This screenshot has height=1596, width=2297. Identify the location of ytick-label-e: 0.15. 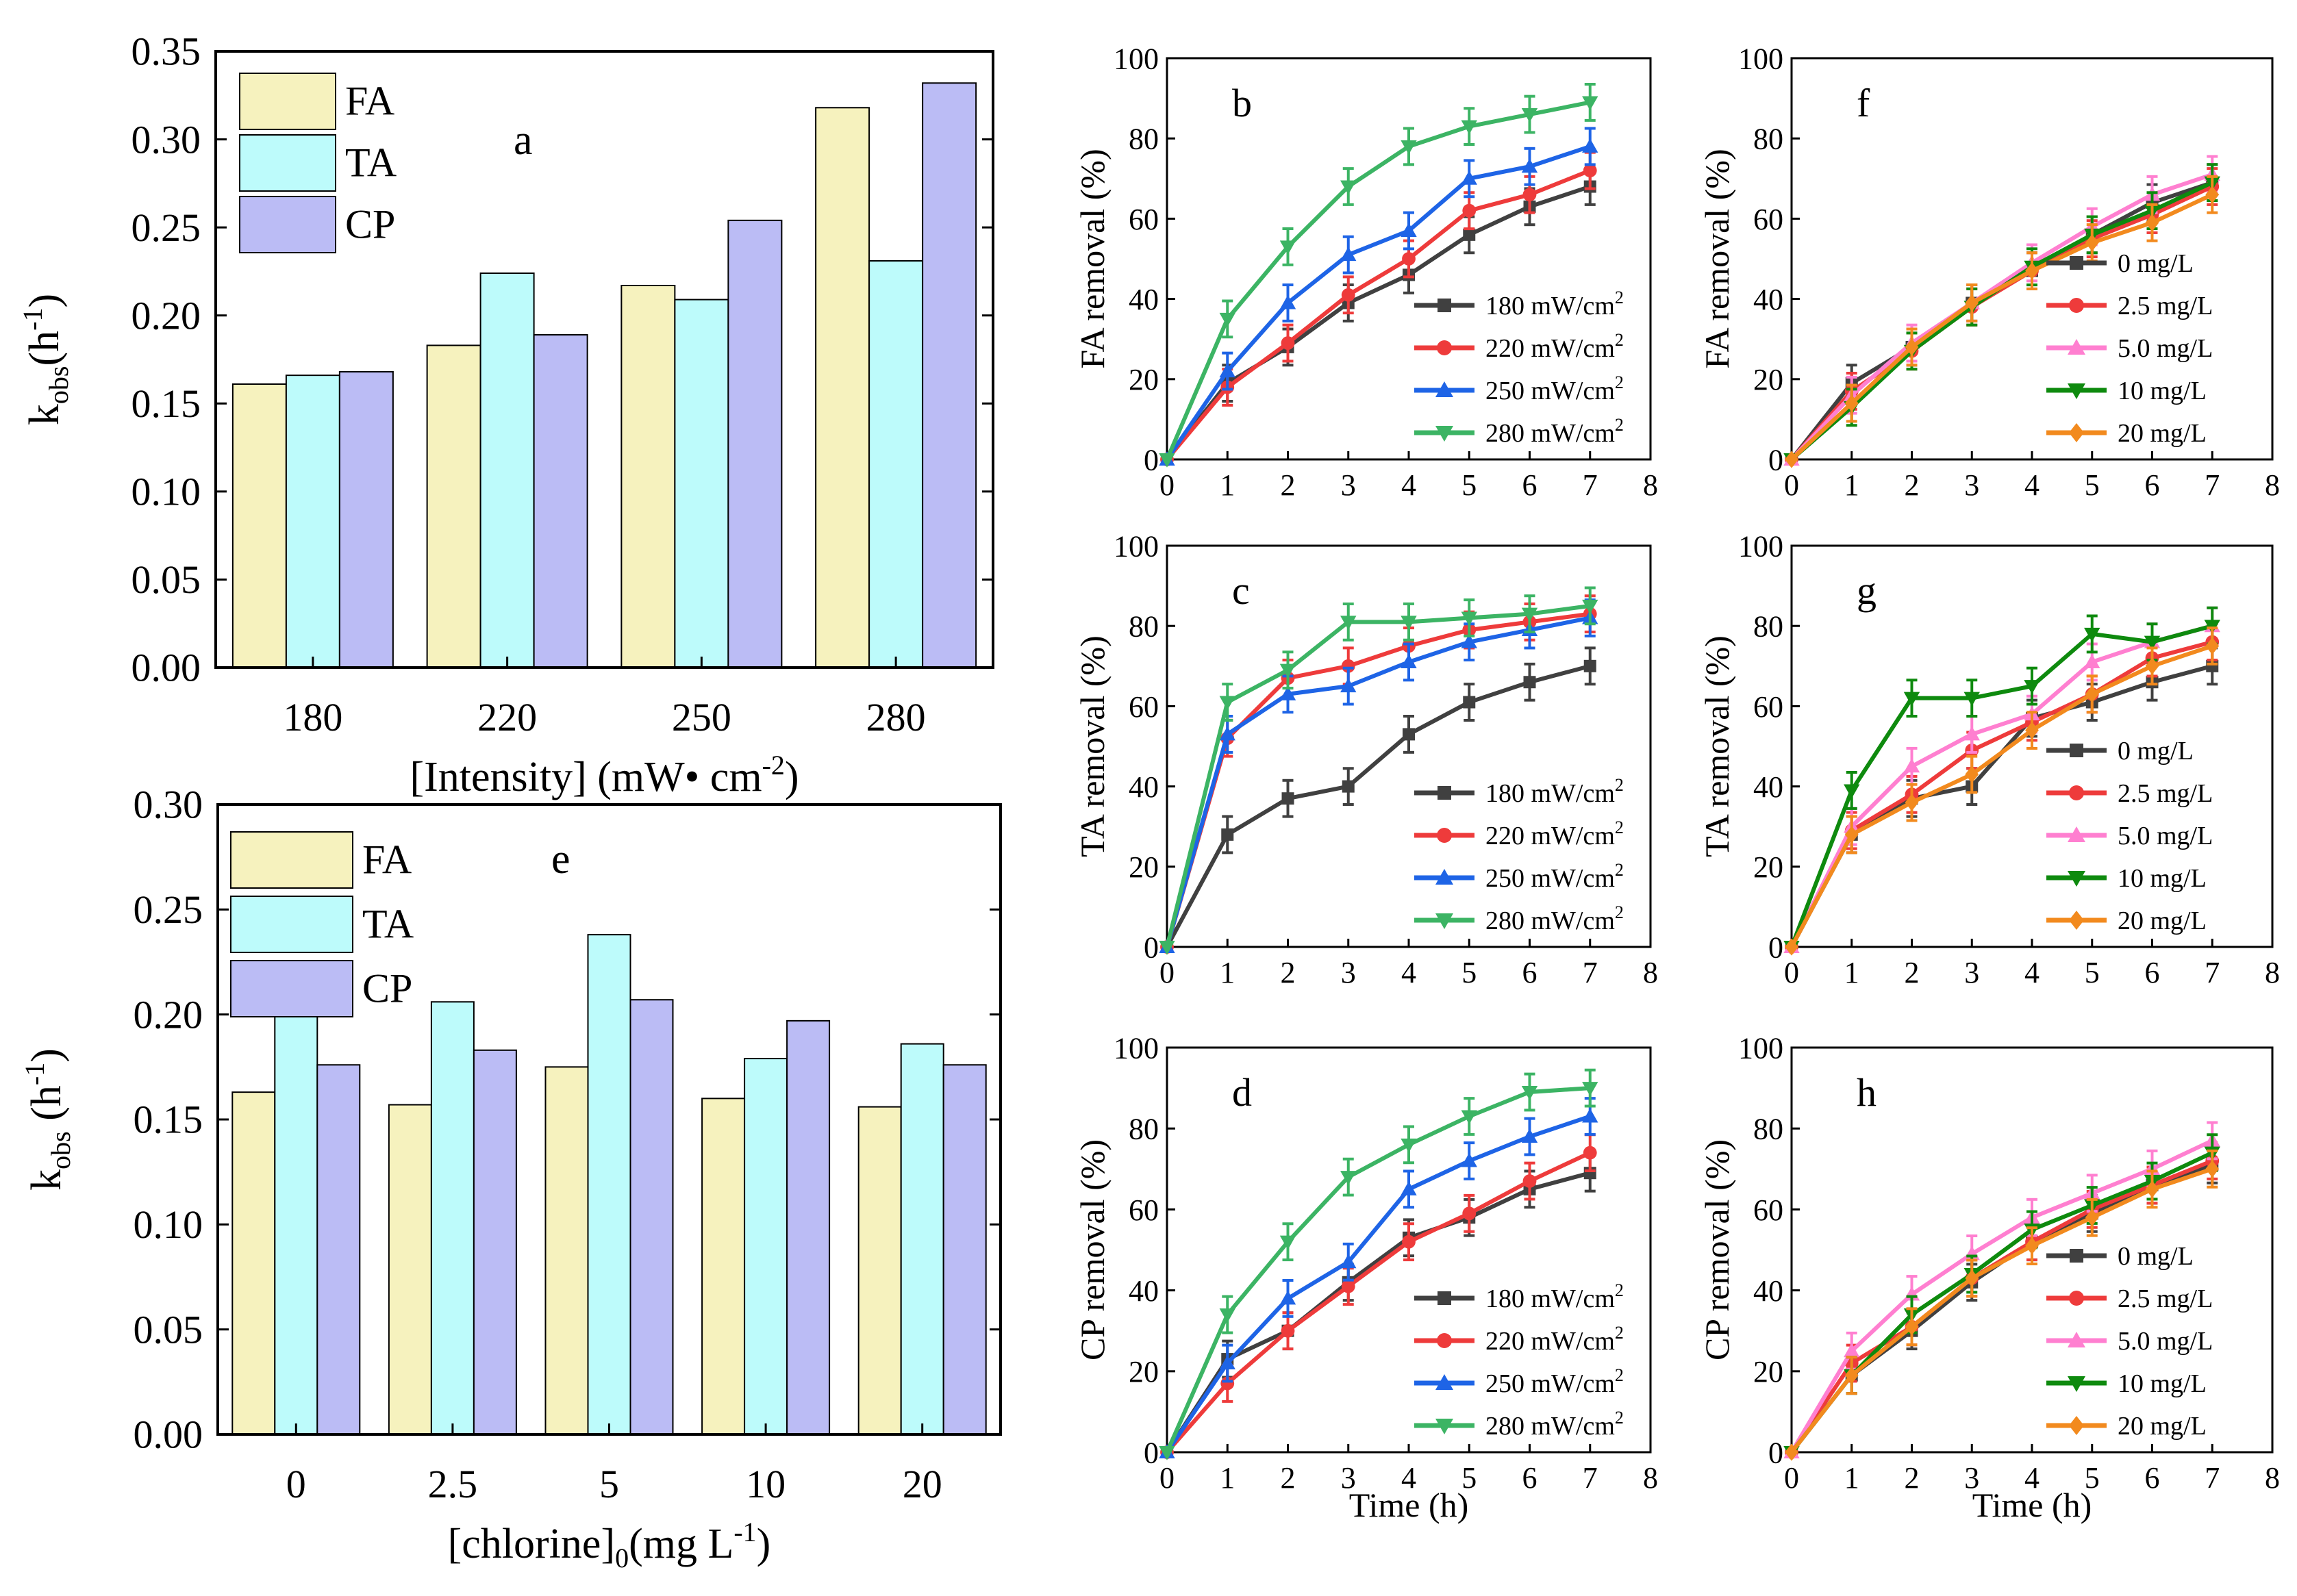
(168, 1120).